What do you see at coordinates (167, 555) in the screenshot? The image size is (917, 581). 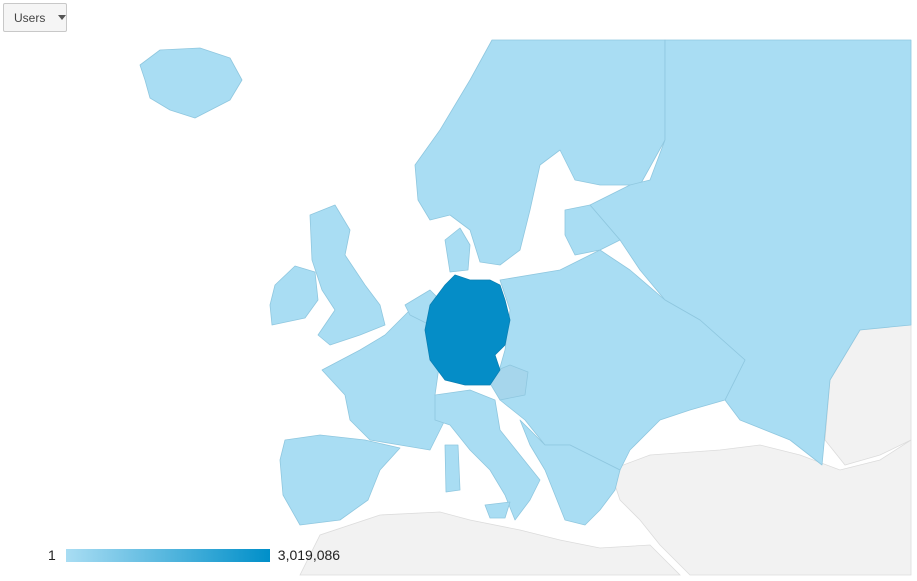 I see `legend-gradient-bar` at bounding box center [167, 555].